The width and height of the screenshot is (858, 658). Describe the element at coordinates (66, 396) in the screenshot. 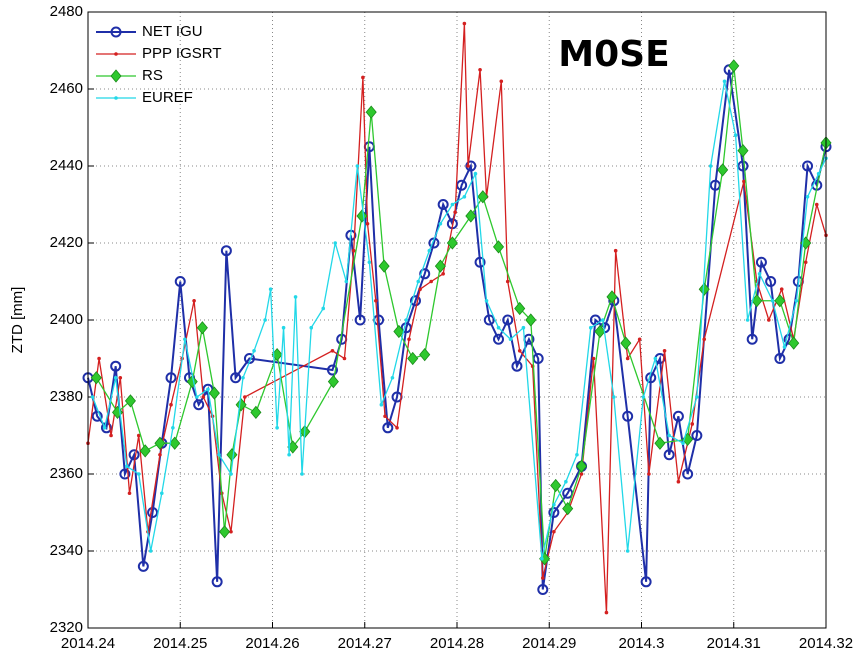

I see `y-tick-label: 2380` at that location.